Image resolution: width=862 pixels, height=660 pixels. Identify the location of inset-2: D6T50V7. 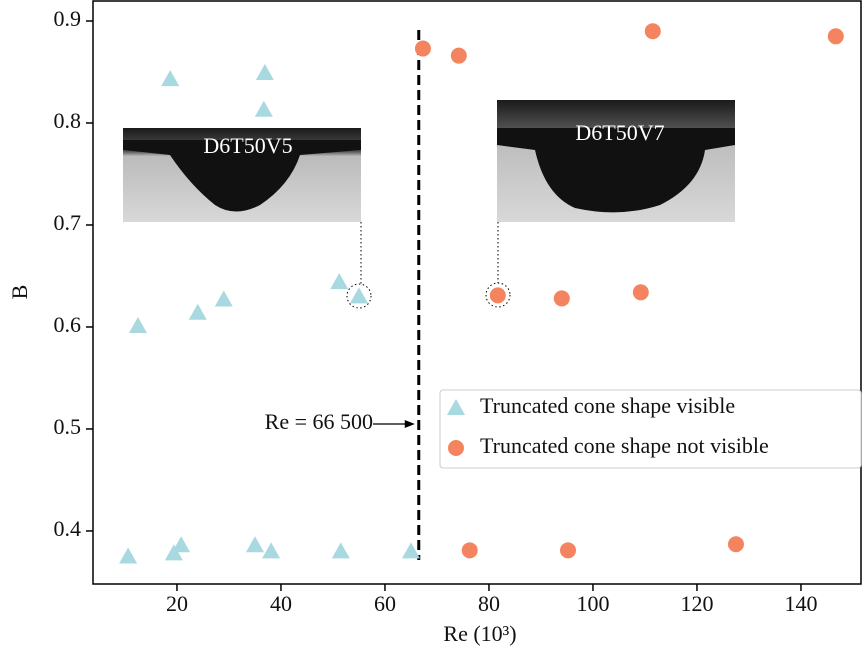
(610, 204).